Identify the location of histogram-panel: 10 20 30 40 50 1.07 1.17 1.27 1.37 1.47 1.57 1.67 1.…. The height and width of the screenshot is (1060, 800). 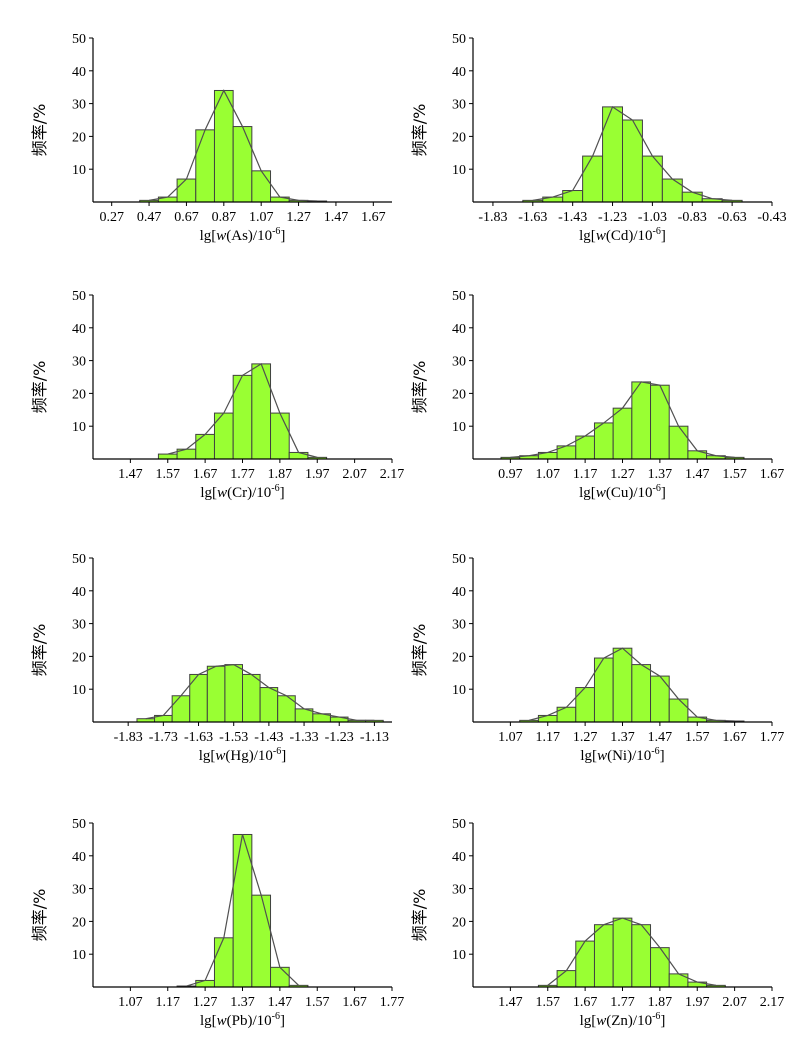
(597, 658).